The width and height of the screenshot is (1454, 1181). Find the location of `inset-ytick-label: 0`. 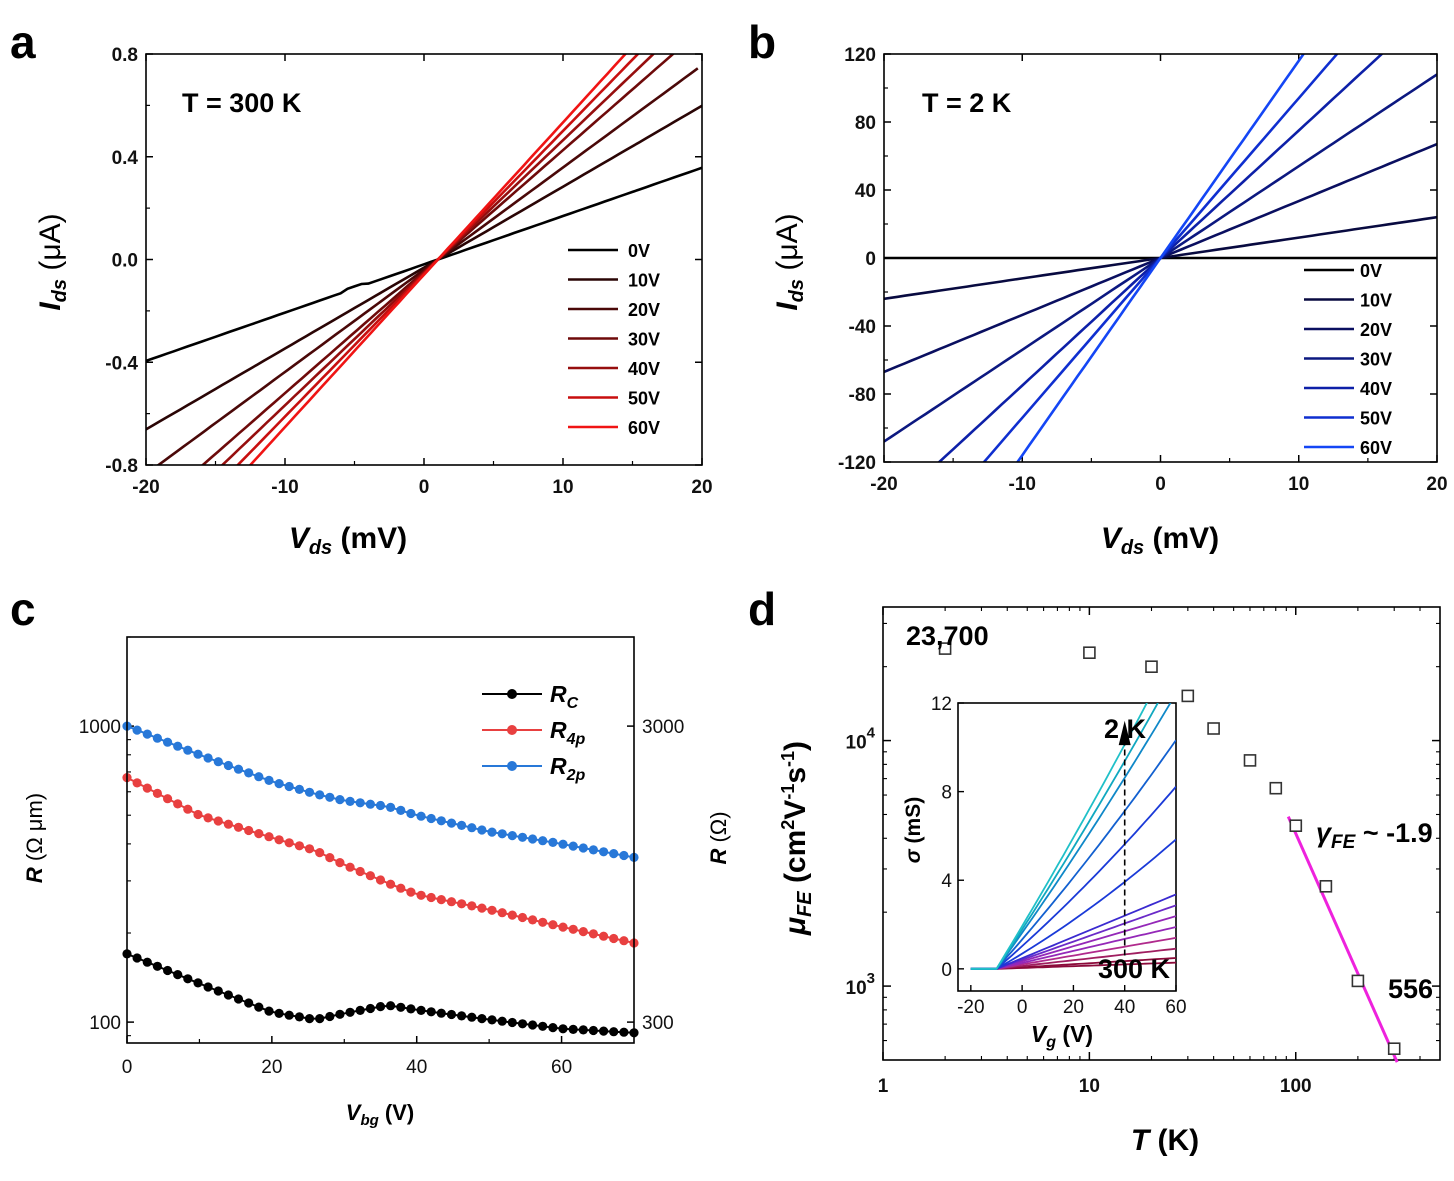

inset-ytick-label: 0 is located at coordinates (946, 970).